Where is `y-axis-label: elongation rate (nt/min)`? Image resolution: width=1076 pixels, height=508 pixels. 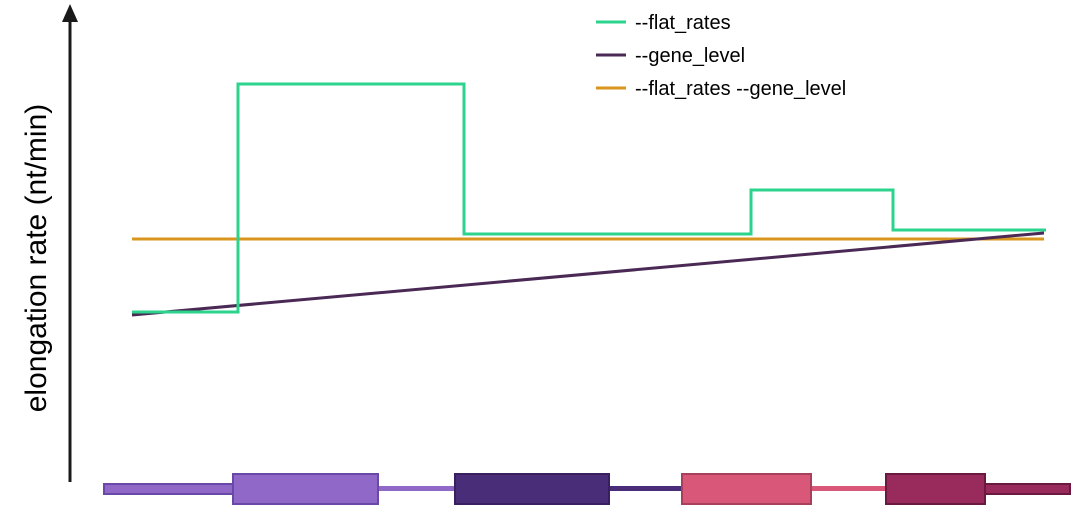
y-axis-label: elongation rate (nt/min) is located at coordinates (36, 258).